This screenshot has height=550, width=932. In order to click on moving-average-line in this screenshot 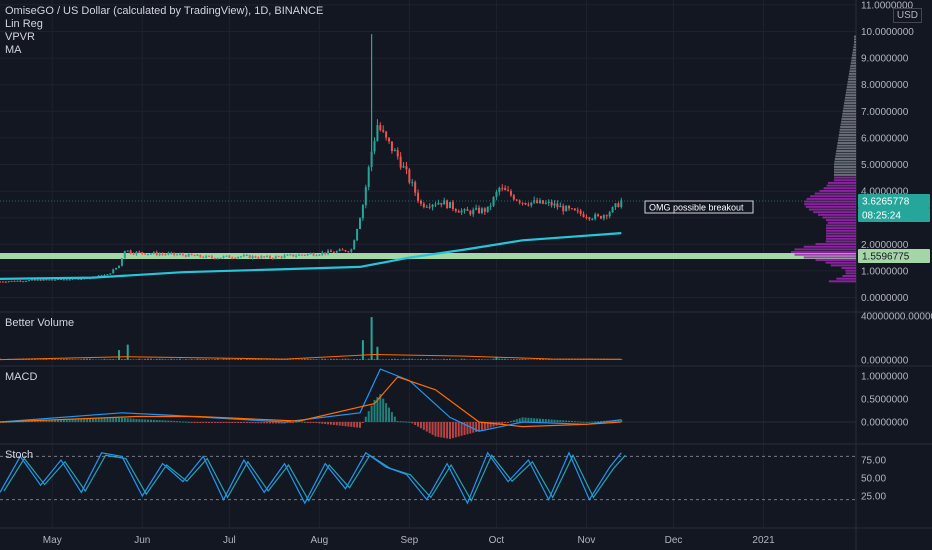, I will do `click(311, 256)`.